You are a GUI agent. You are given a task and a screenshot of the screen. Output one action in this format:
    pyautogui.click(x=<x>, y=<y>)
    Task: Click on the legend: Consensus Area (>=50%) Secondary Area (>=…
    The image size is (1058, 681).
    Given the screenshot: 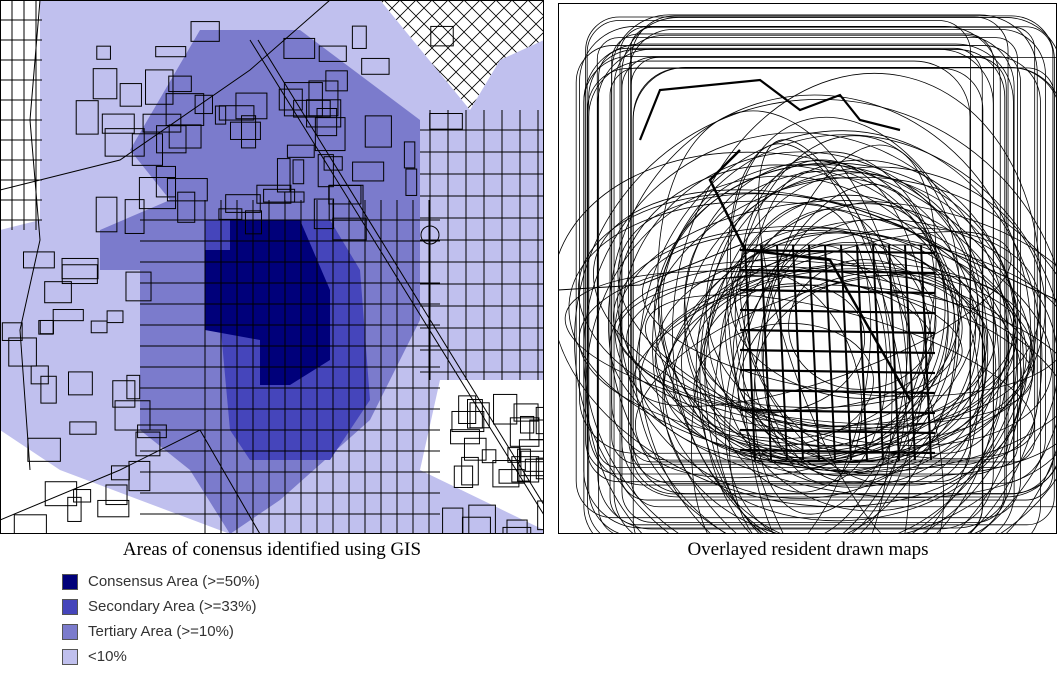 What is the action you would take?
    pyautogui.click(x=161, y=619)
    